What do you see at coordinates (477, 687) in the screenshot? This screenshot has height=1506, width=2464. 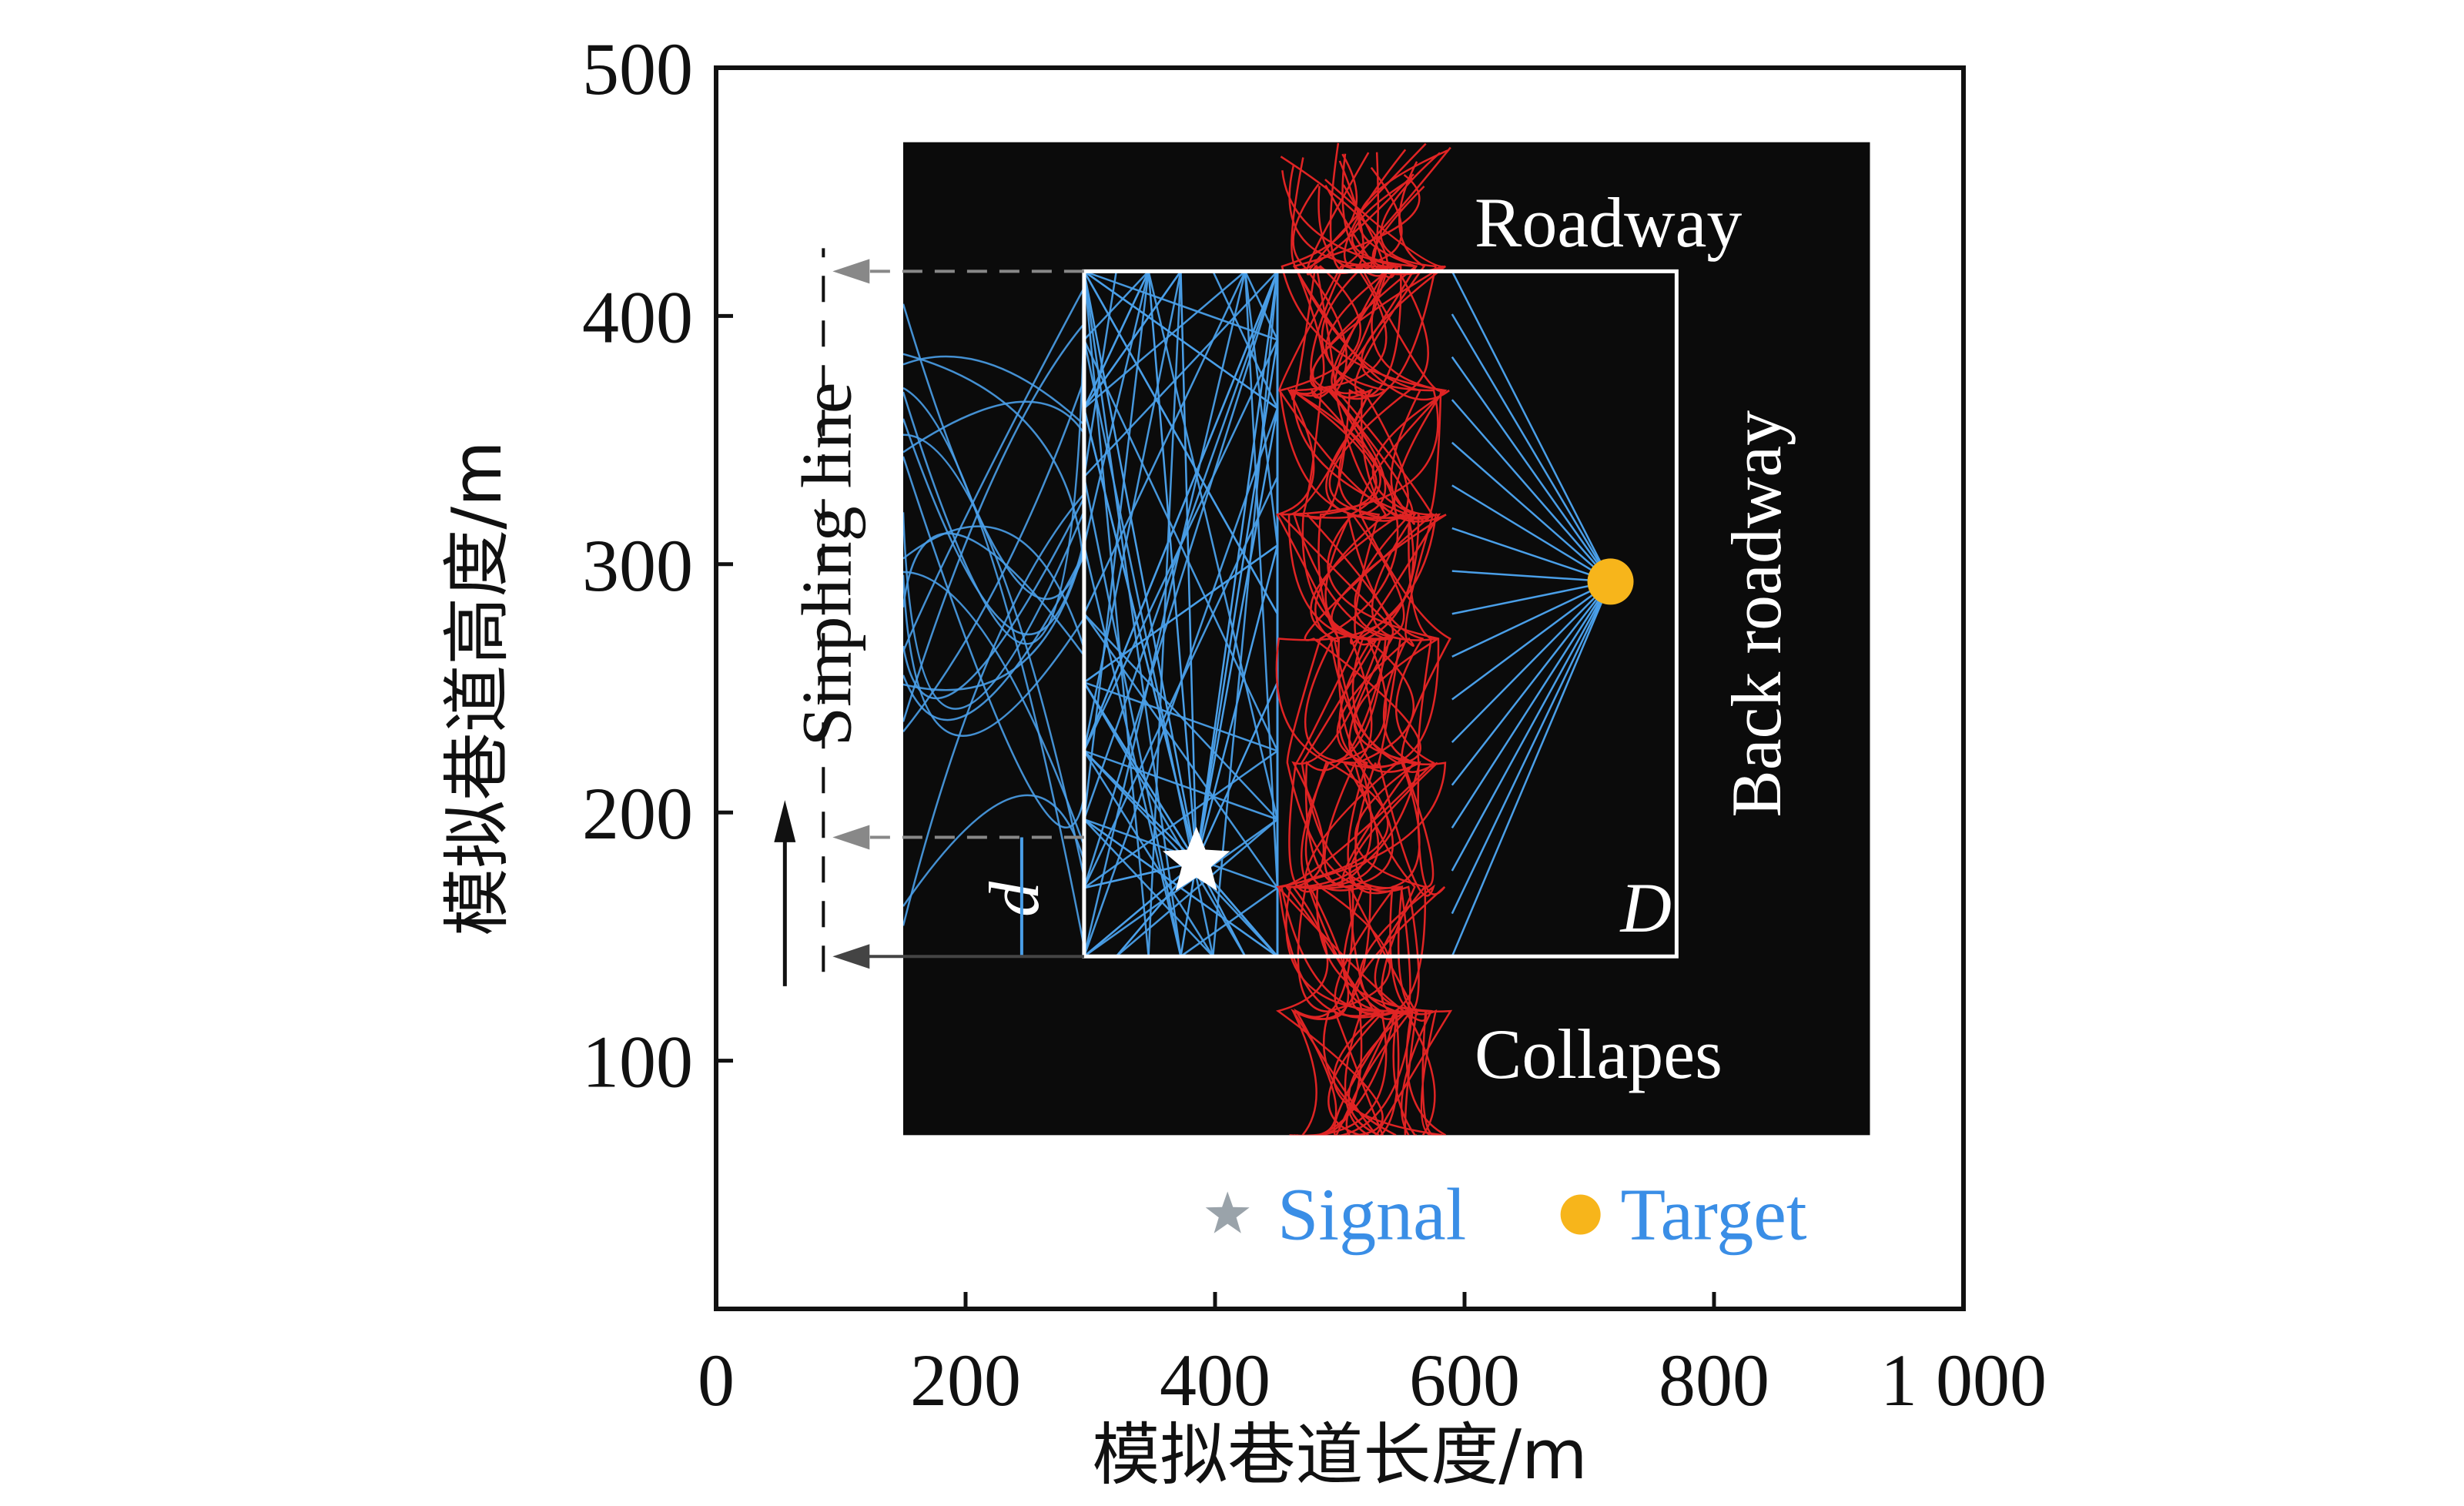 I see `y-axis-title: 模拟巷道高度/m` at bounding box center [477, 687].